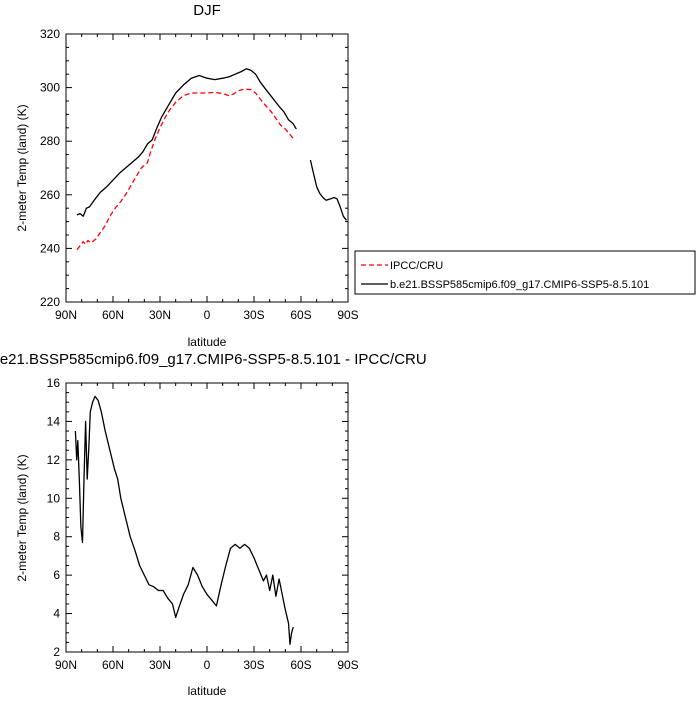 This screenshot has height=705, width=700. I want to click on top-series-lines, so click(211, 159).